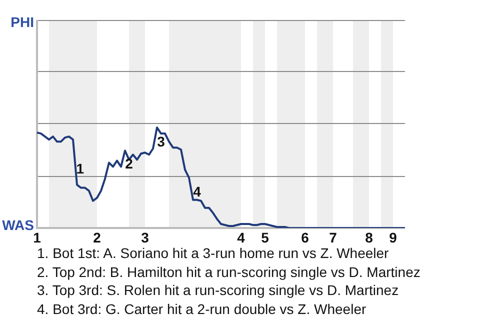 The width and height of the screenshot is (480, 320). I want to click on x-tick-label: 1, so click(37, 237).